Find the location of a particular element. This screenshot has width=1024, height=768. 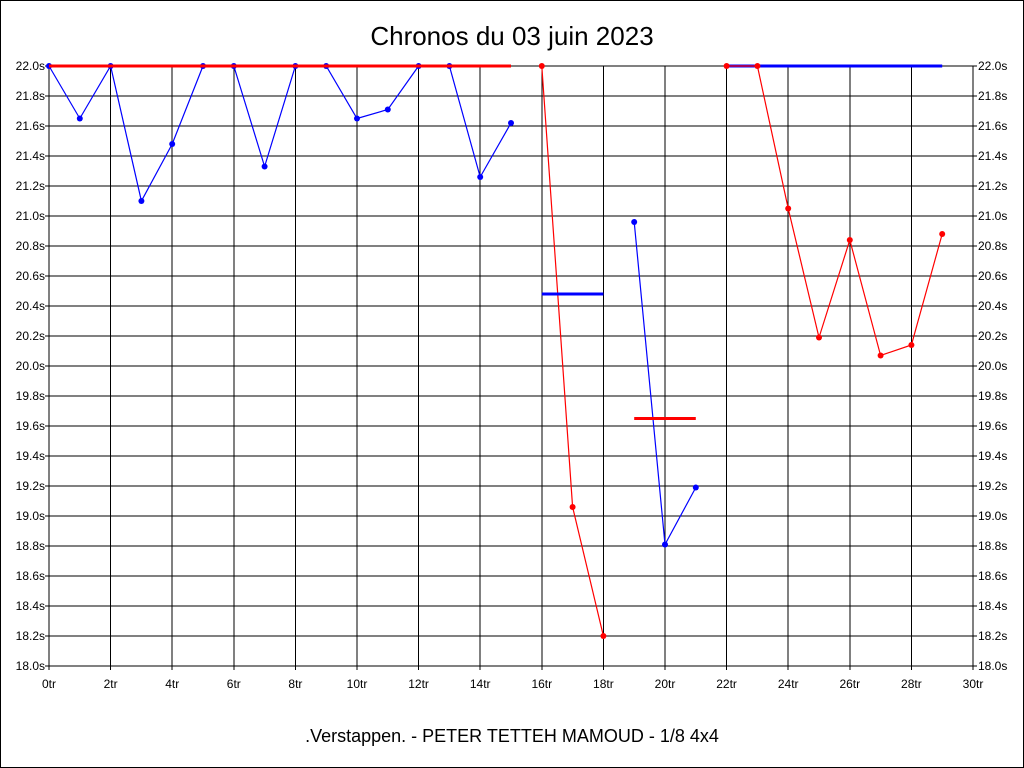

x-tick-label: 6tr is located at coordinates (234, 684).